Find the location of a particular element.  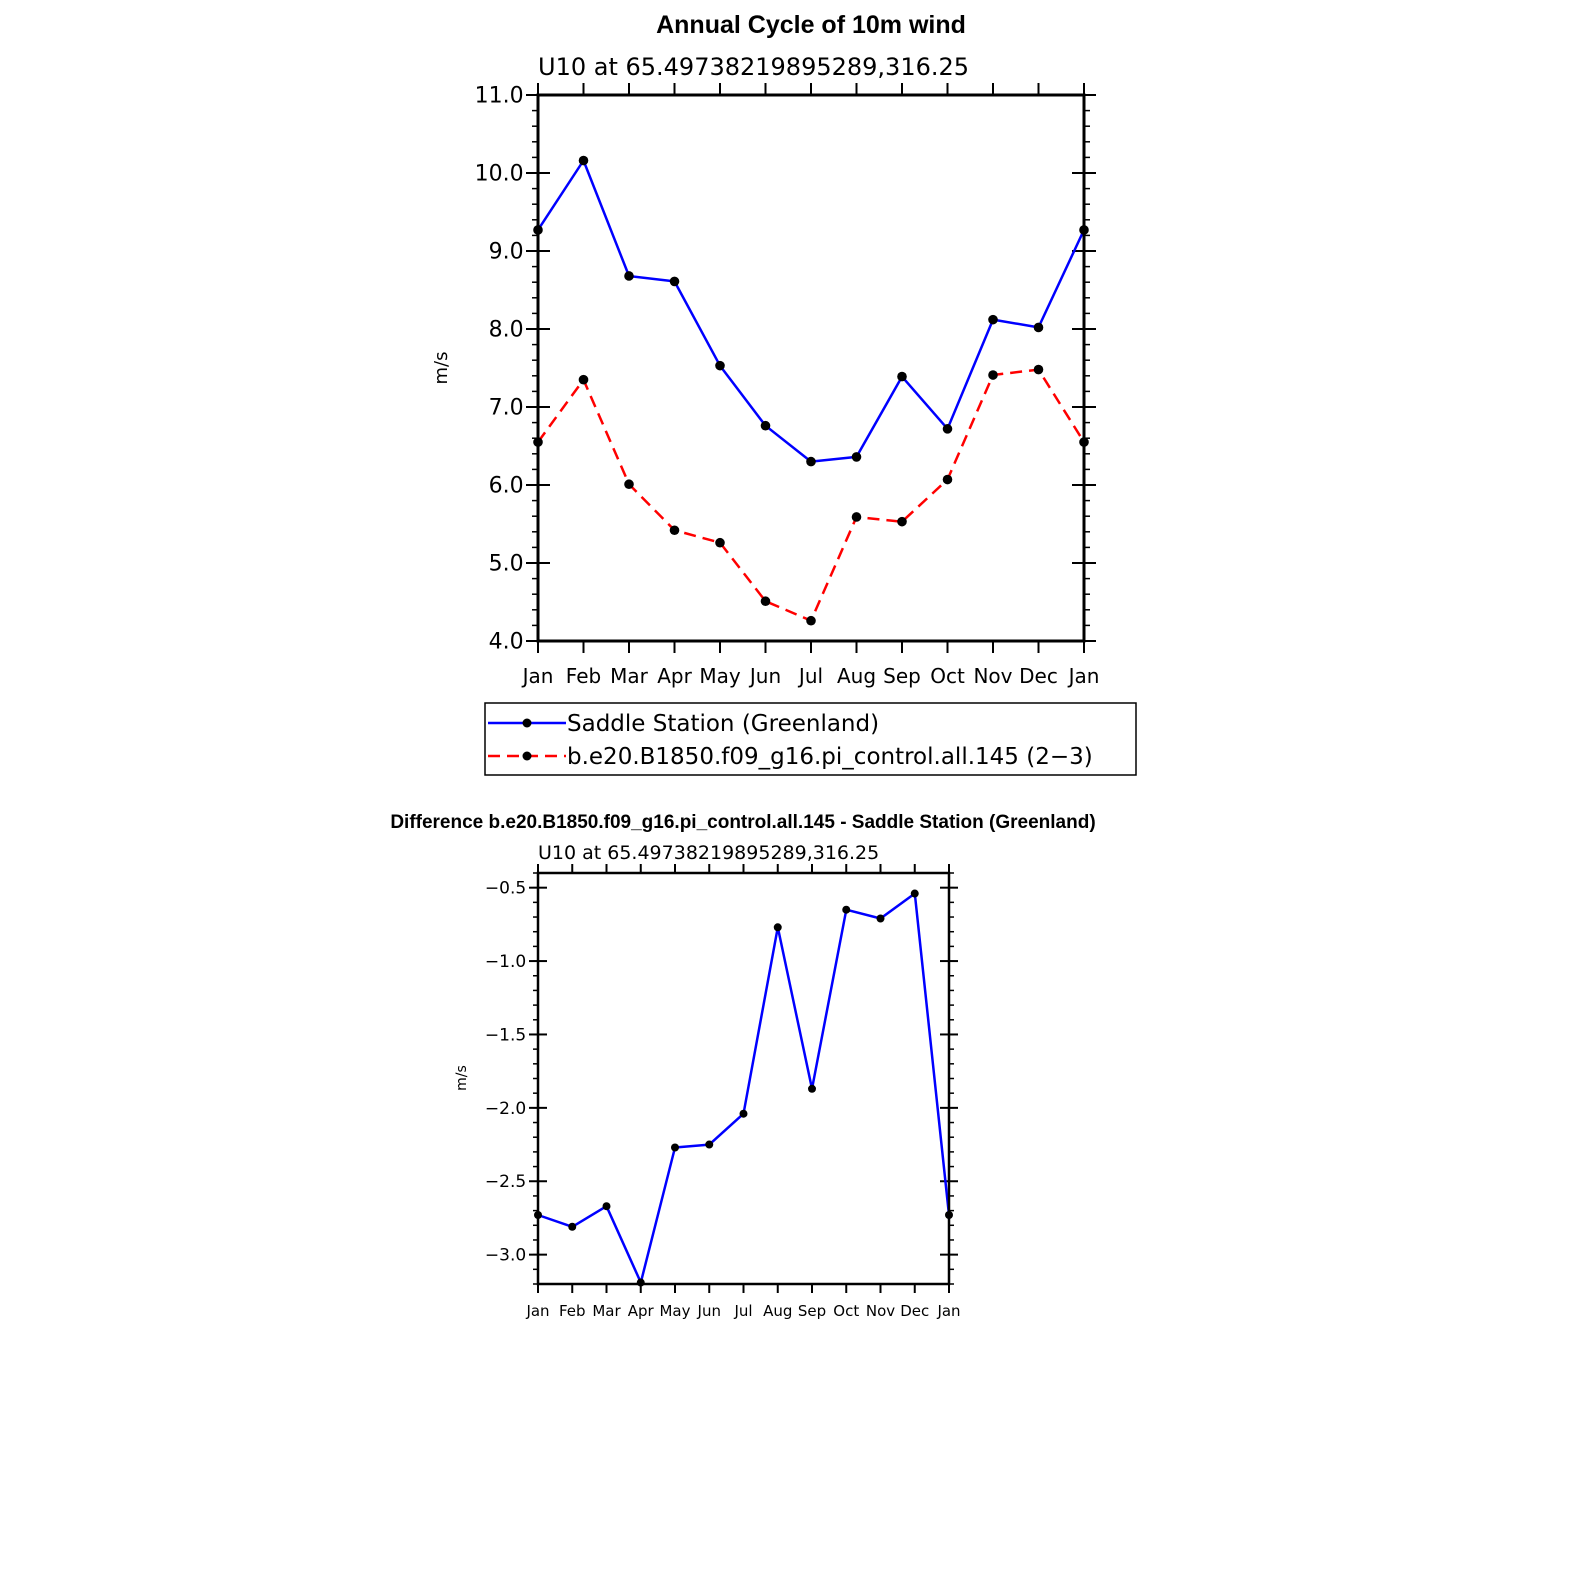

y-tick-label: 4.0 is located at coordinates (506, 642).